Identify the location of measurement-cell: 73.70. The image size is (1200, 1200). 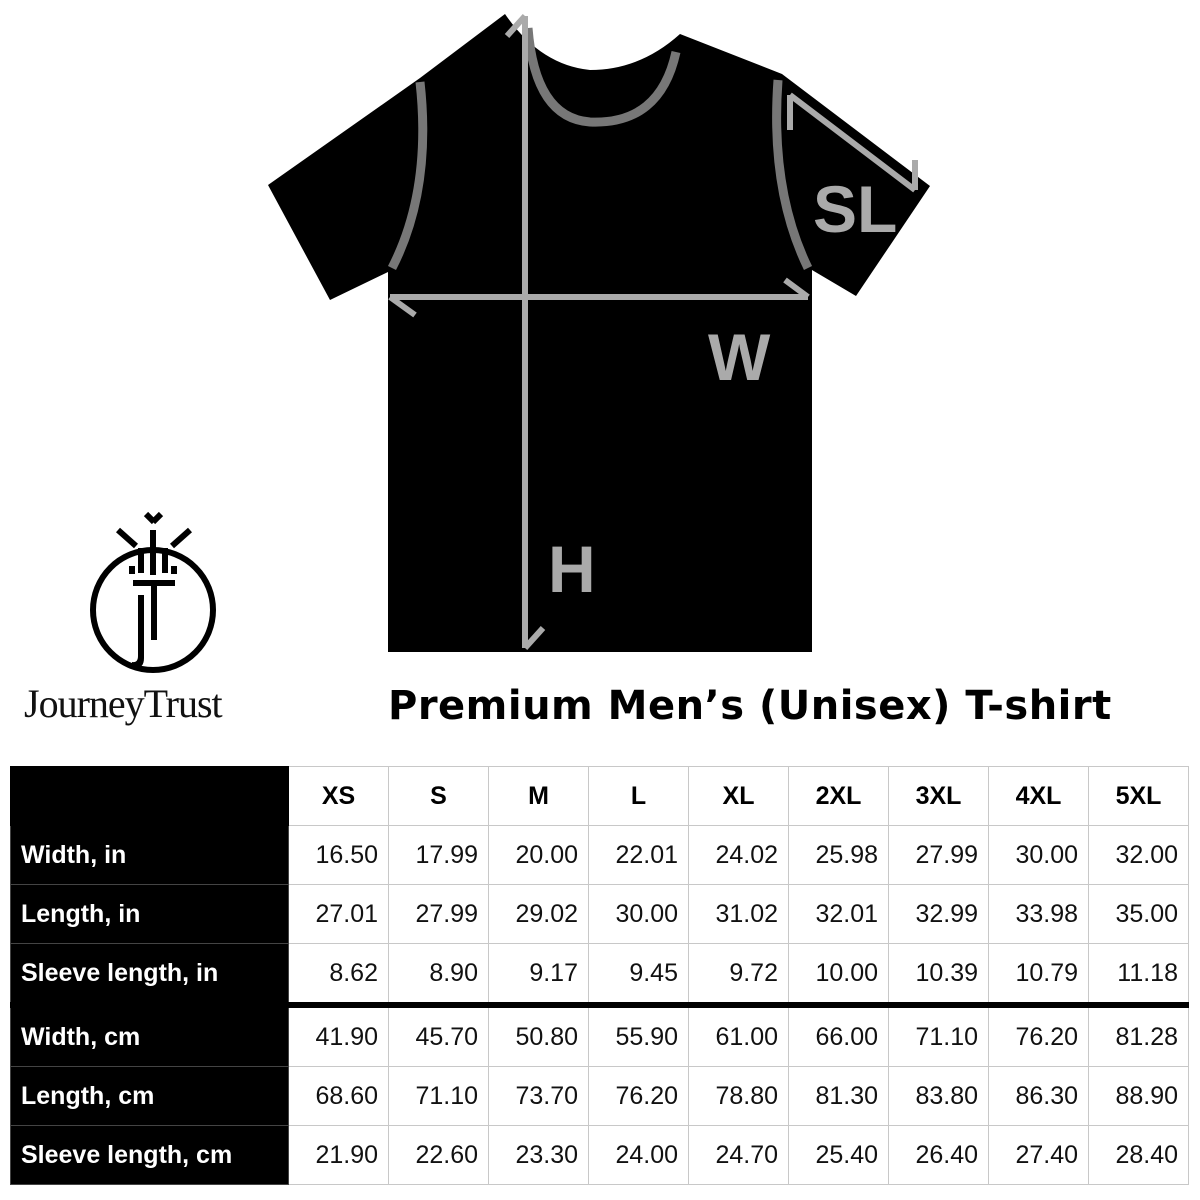
(538, 1096).